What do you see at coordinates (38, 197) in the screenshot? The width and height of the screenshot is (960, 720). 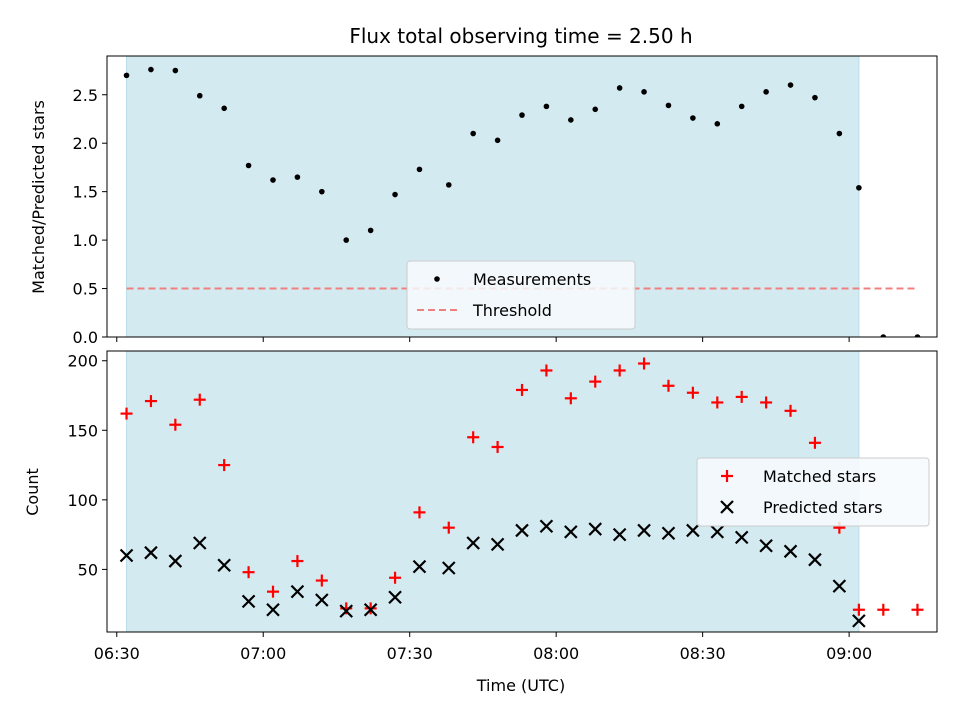 I see `top-y-axis-label: Matched/Predicted stars` at bounding box center [38, 197].